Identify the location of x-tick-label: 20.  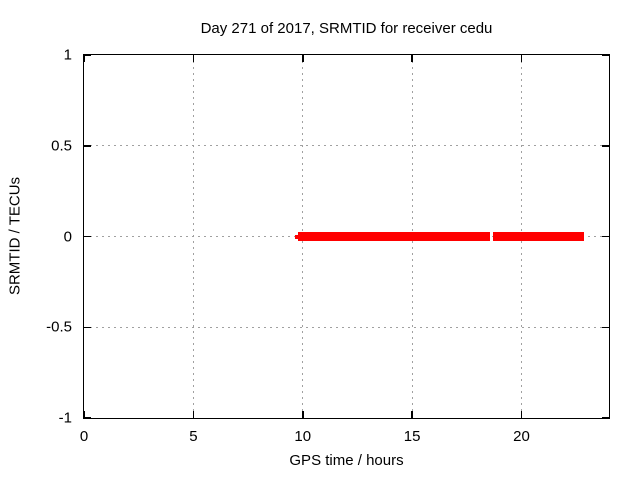
(521, 436).